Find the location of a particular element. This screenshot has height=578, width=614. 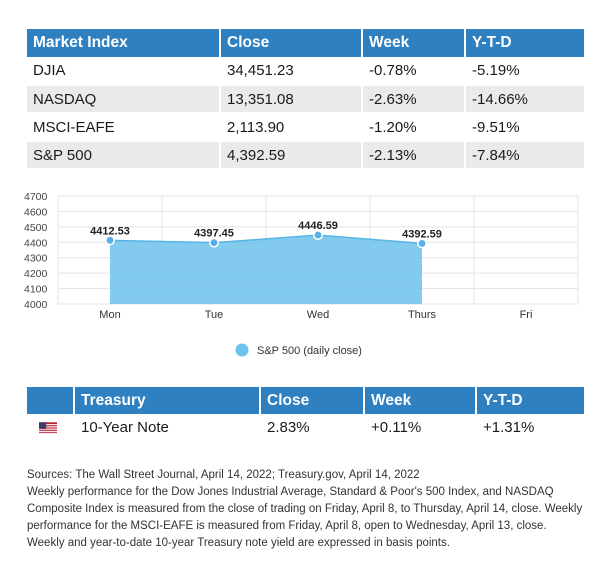

index-ytd: -14.66% is located at coordinates (524, 99).